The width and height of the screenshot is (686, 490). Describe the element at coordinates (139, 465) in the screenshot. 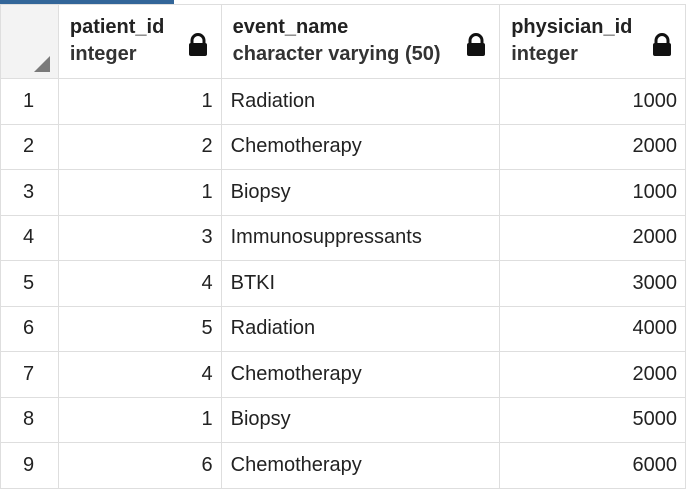

I see `cell-patient-id: 6` at that location.